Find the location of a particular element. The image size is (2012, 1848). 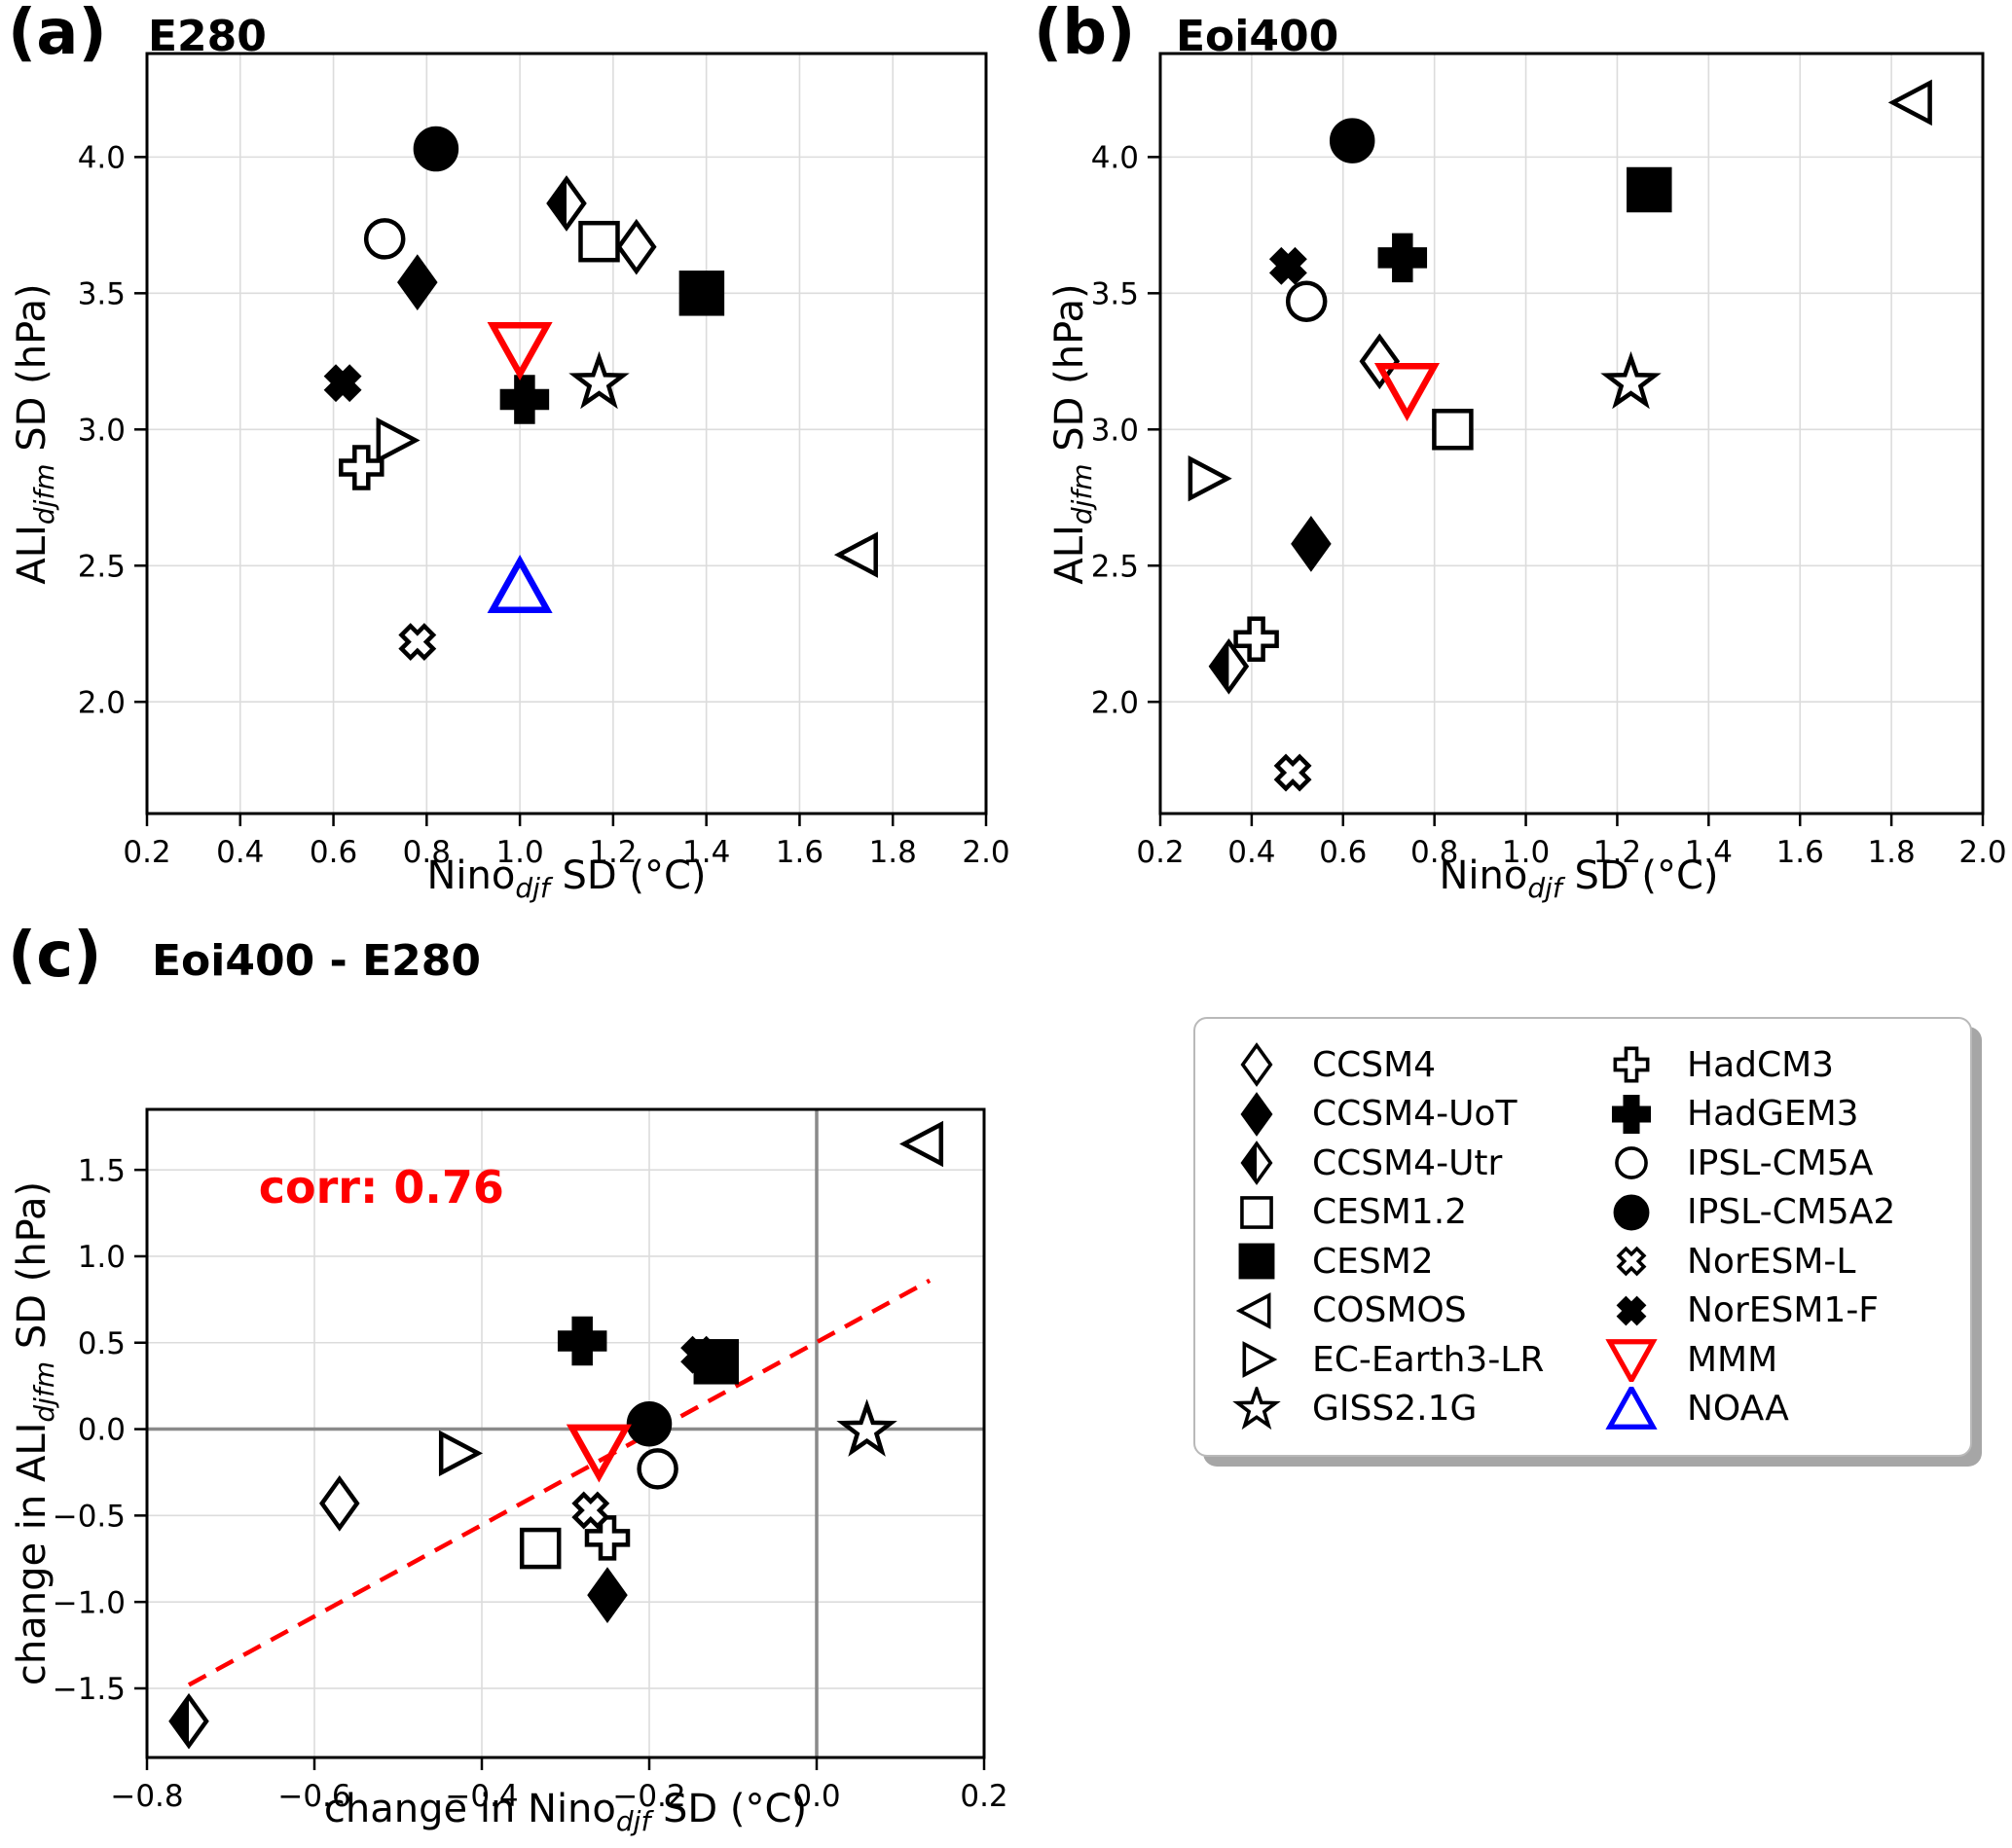

tick-label-x: 1.4 is located at coordinates (1709, 852).